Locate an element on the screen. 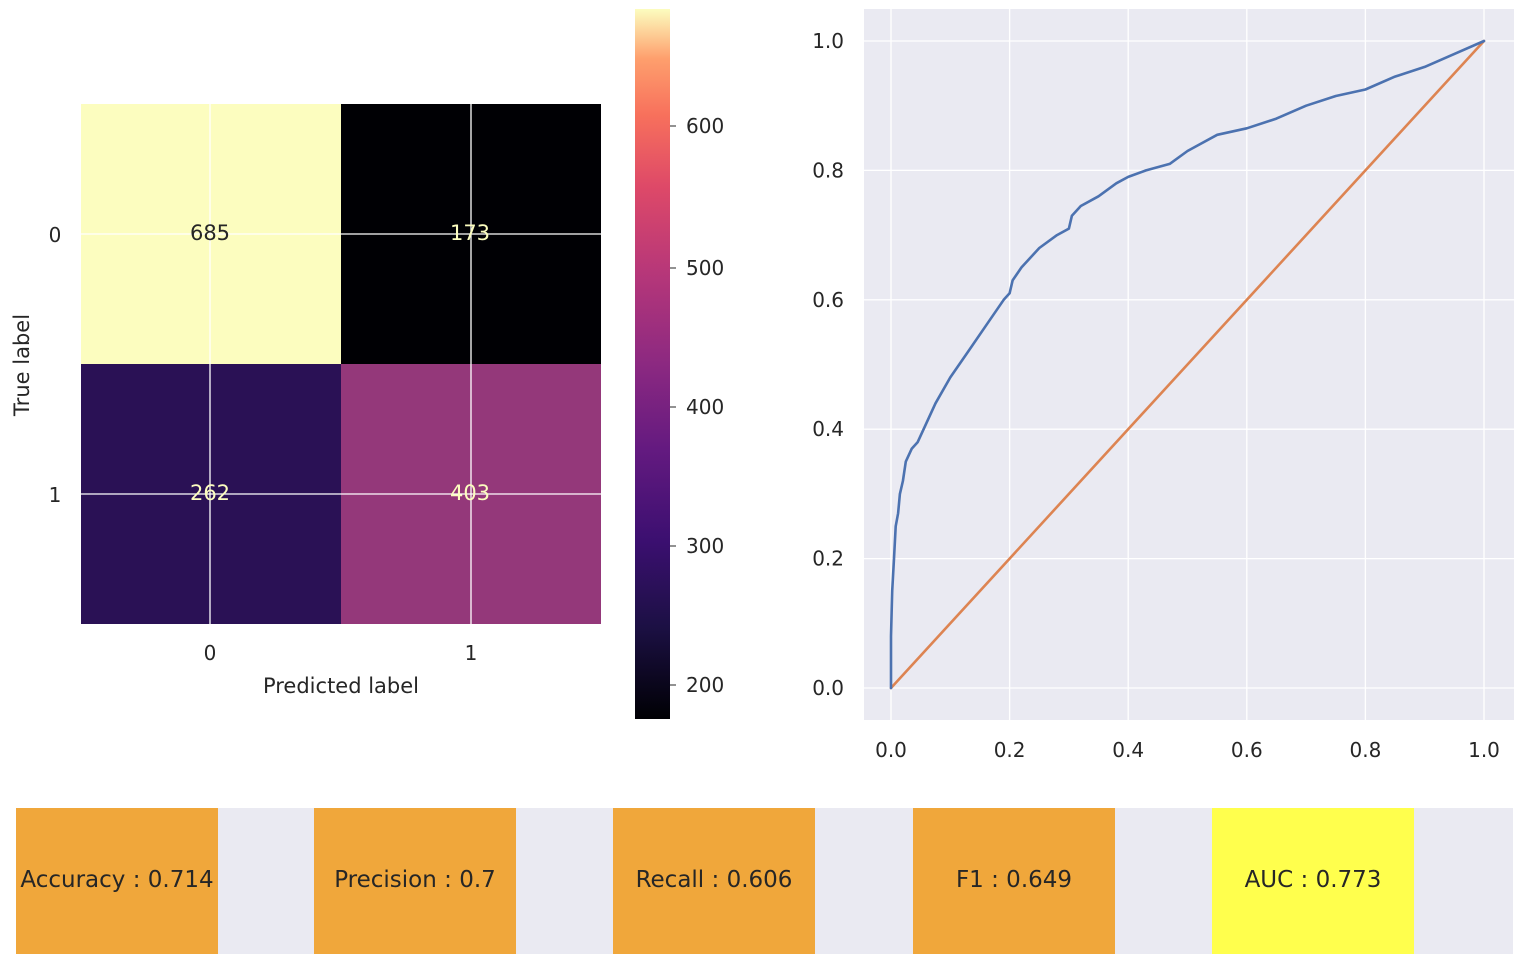  metric-accuracy: Accuracy : 0.714 is located at coordinates (117, 881).